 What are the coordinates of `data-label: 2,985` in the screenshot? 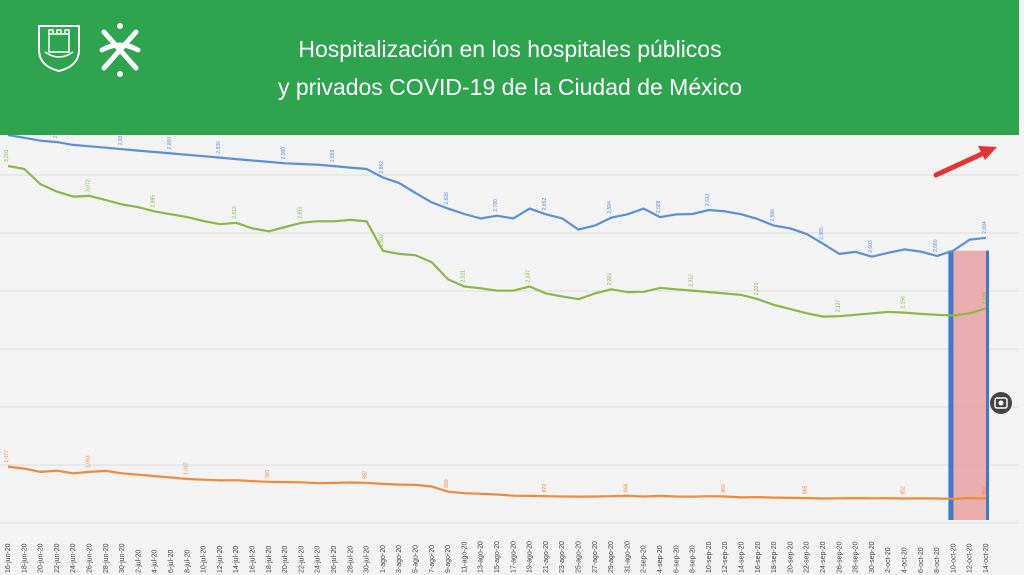 It's located at (154, 201).